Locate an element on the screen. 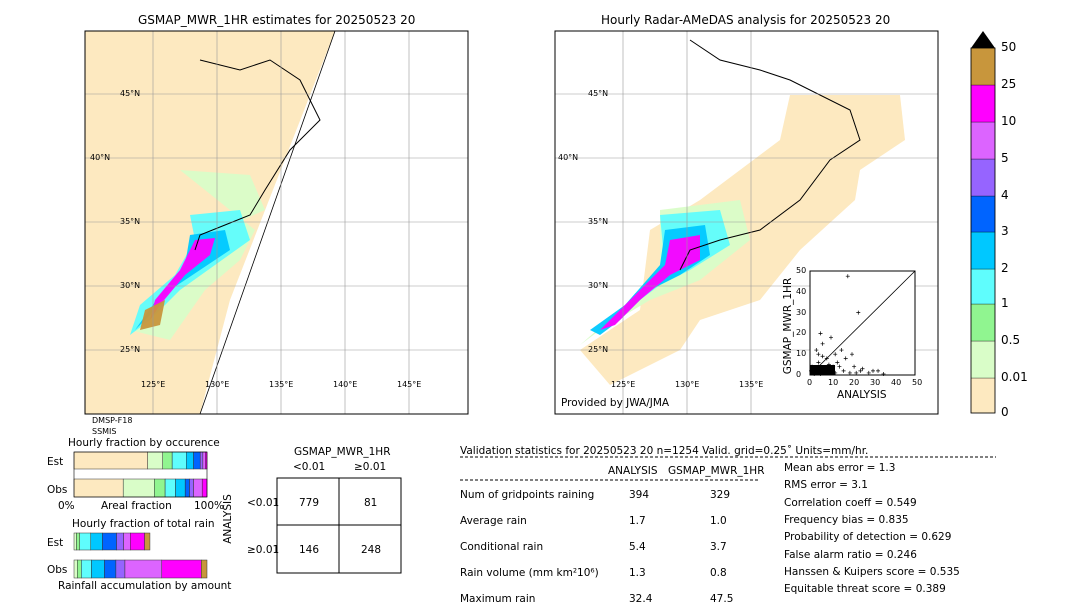 The image size is (1080, 612). score-line: Equitable threat score = 0.389 is located at coordinates (865, 589).